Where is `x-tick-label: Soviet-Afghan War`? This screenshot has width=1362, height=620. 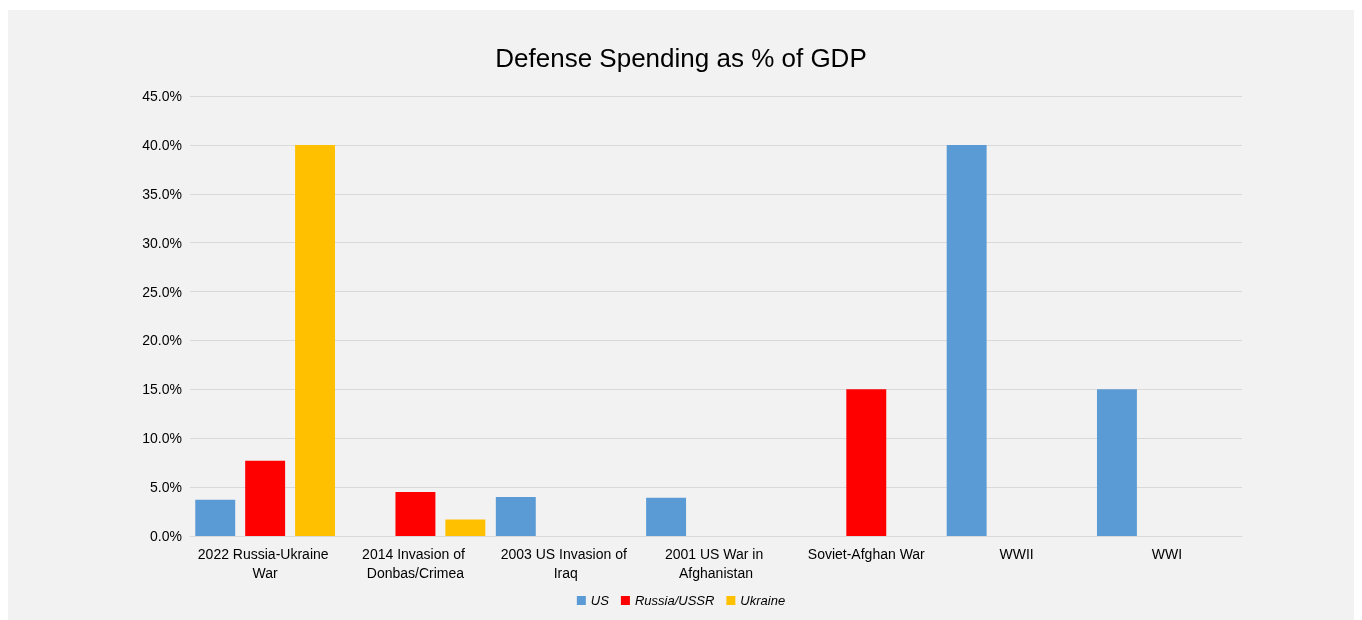 x-tick-label: Soviet-Afghan War is located at coordinates (866, 553).